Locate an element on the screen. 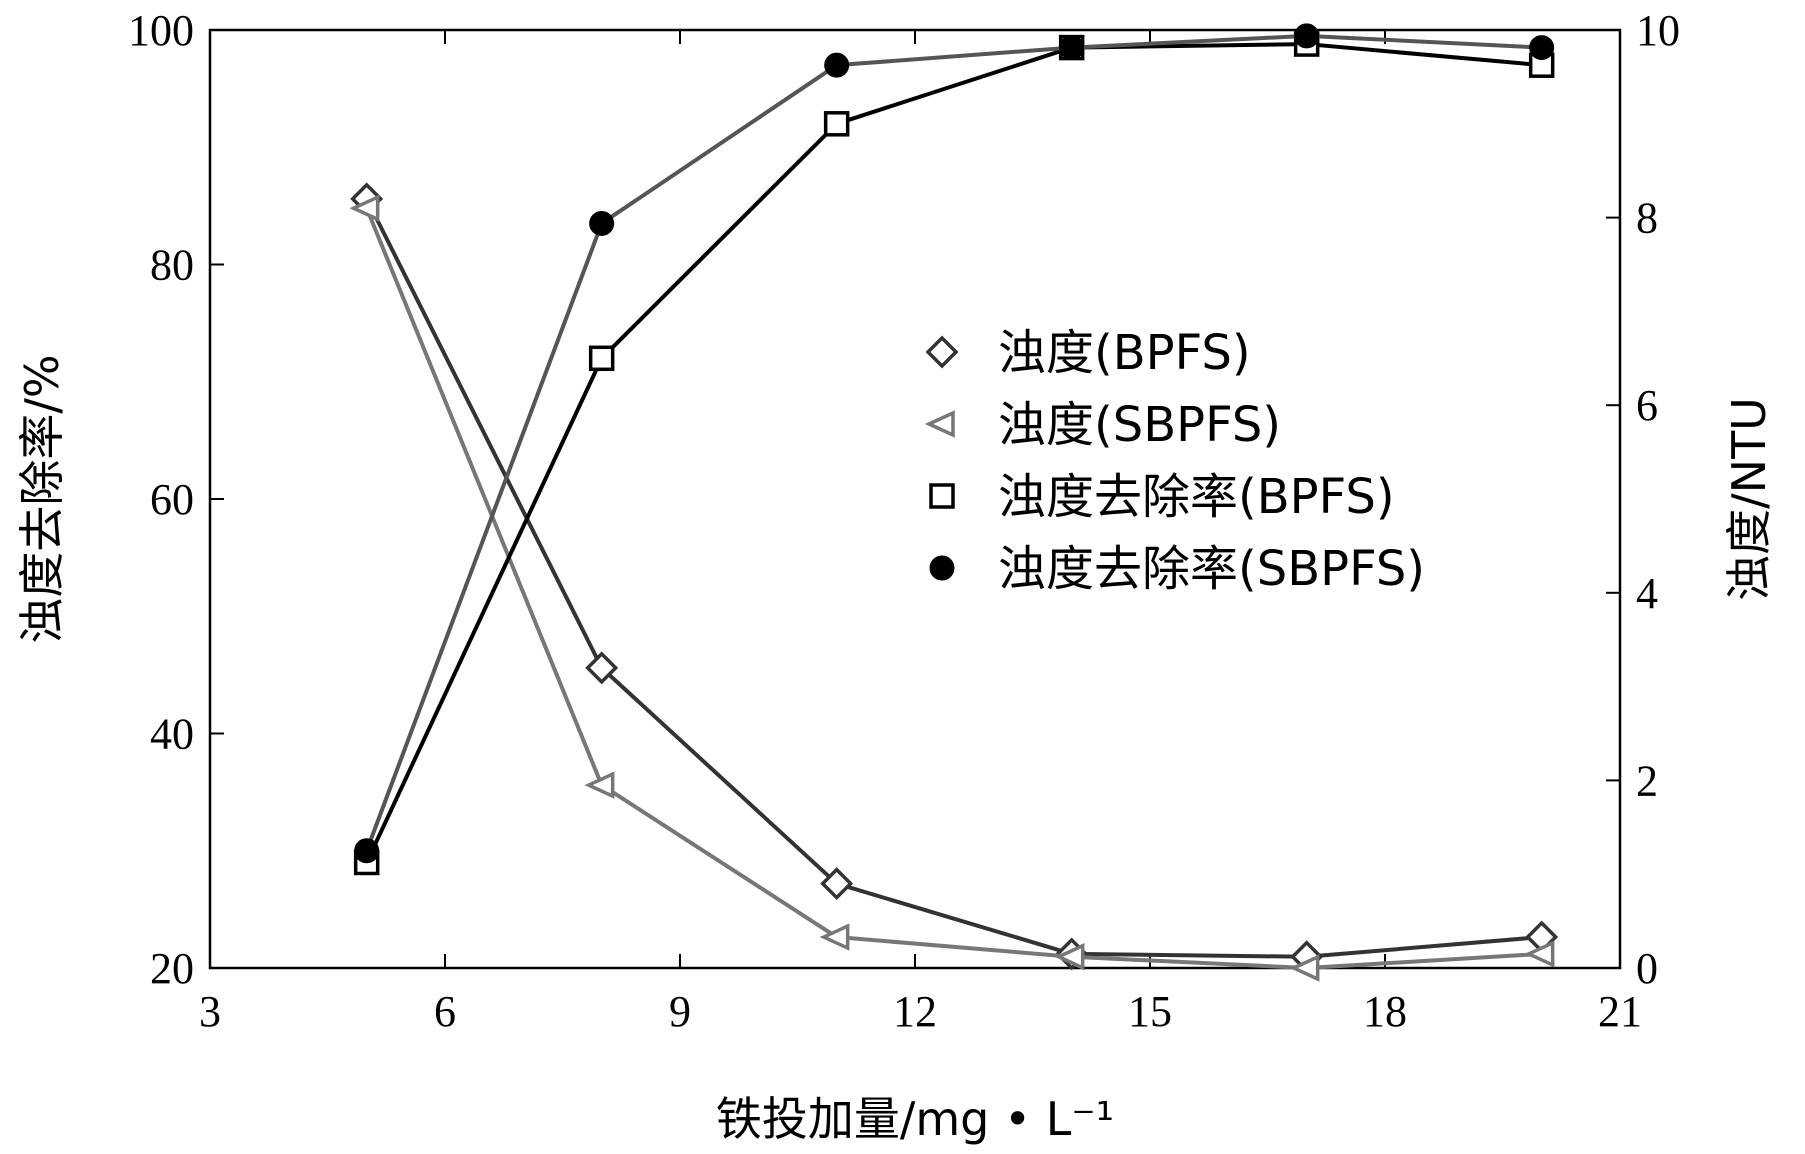 This screenshot has height=1154, width=1805. y-right-tick-label: 6 is located at coordinates (1647, 405).